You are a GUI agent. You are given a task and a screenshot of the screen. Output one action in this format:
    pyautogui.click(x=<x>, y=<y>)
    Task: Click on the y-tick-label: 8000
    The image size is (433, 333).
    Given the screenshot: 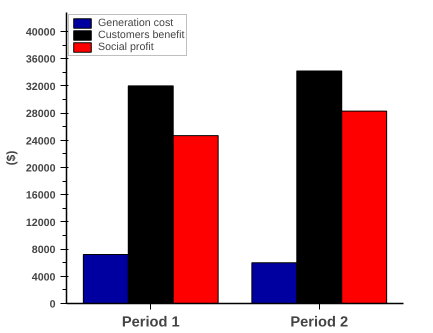 What is the action you would take?
    pyautogui.click(x=44, y=250)
    